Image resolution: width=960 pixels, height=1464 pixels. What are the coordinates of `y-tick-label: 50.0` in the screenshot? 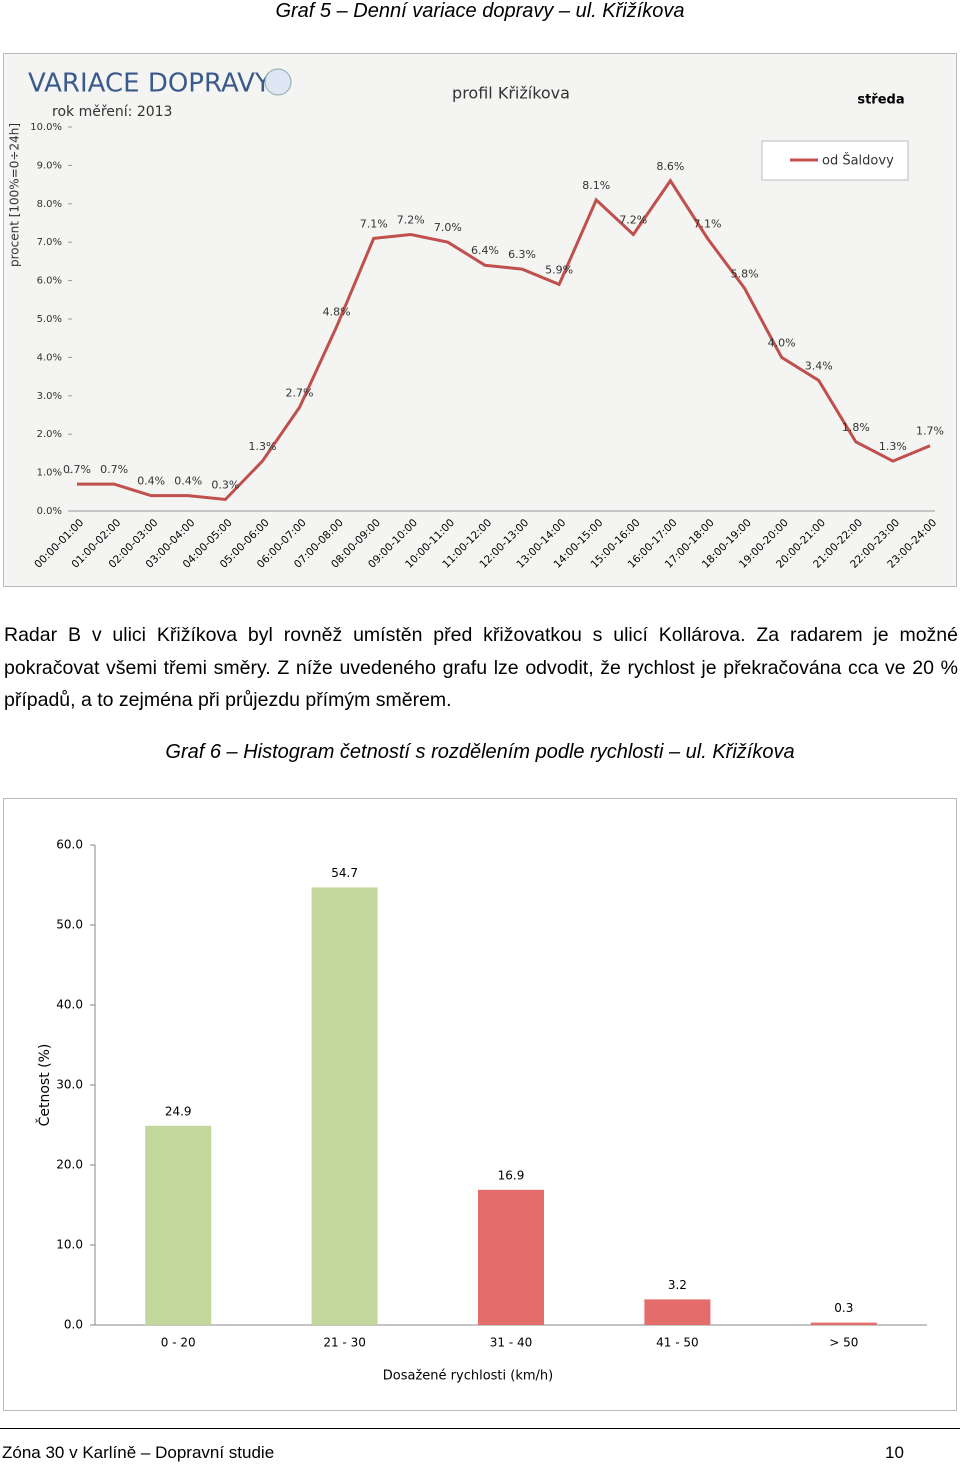 It's located at (69, 925).